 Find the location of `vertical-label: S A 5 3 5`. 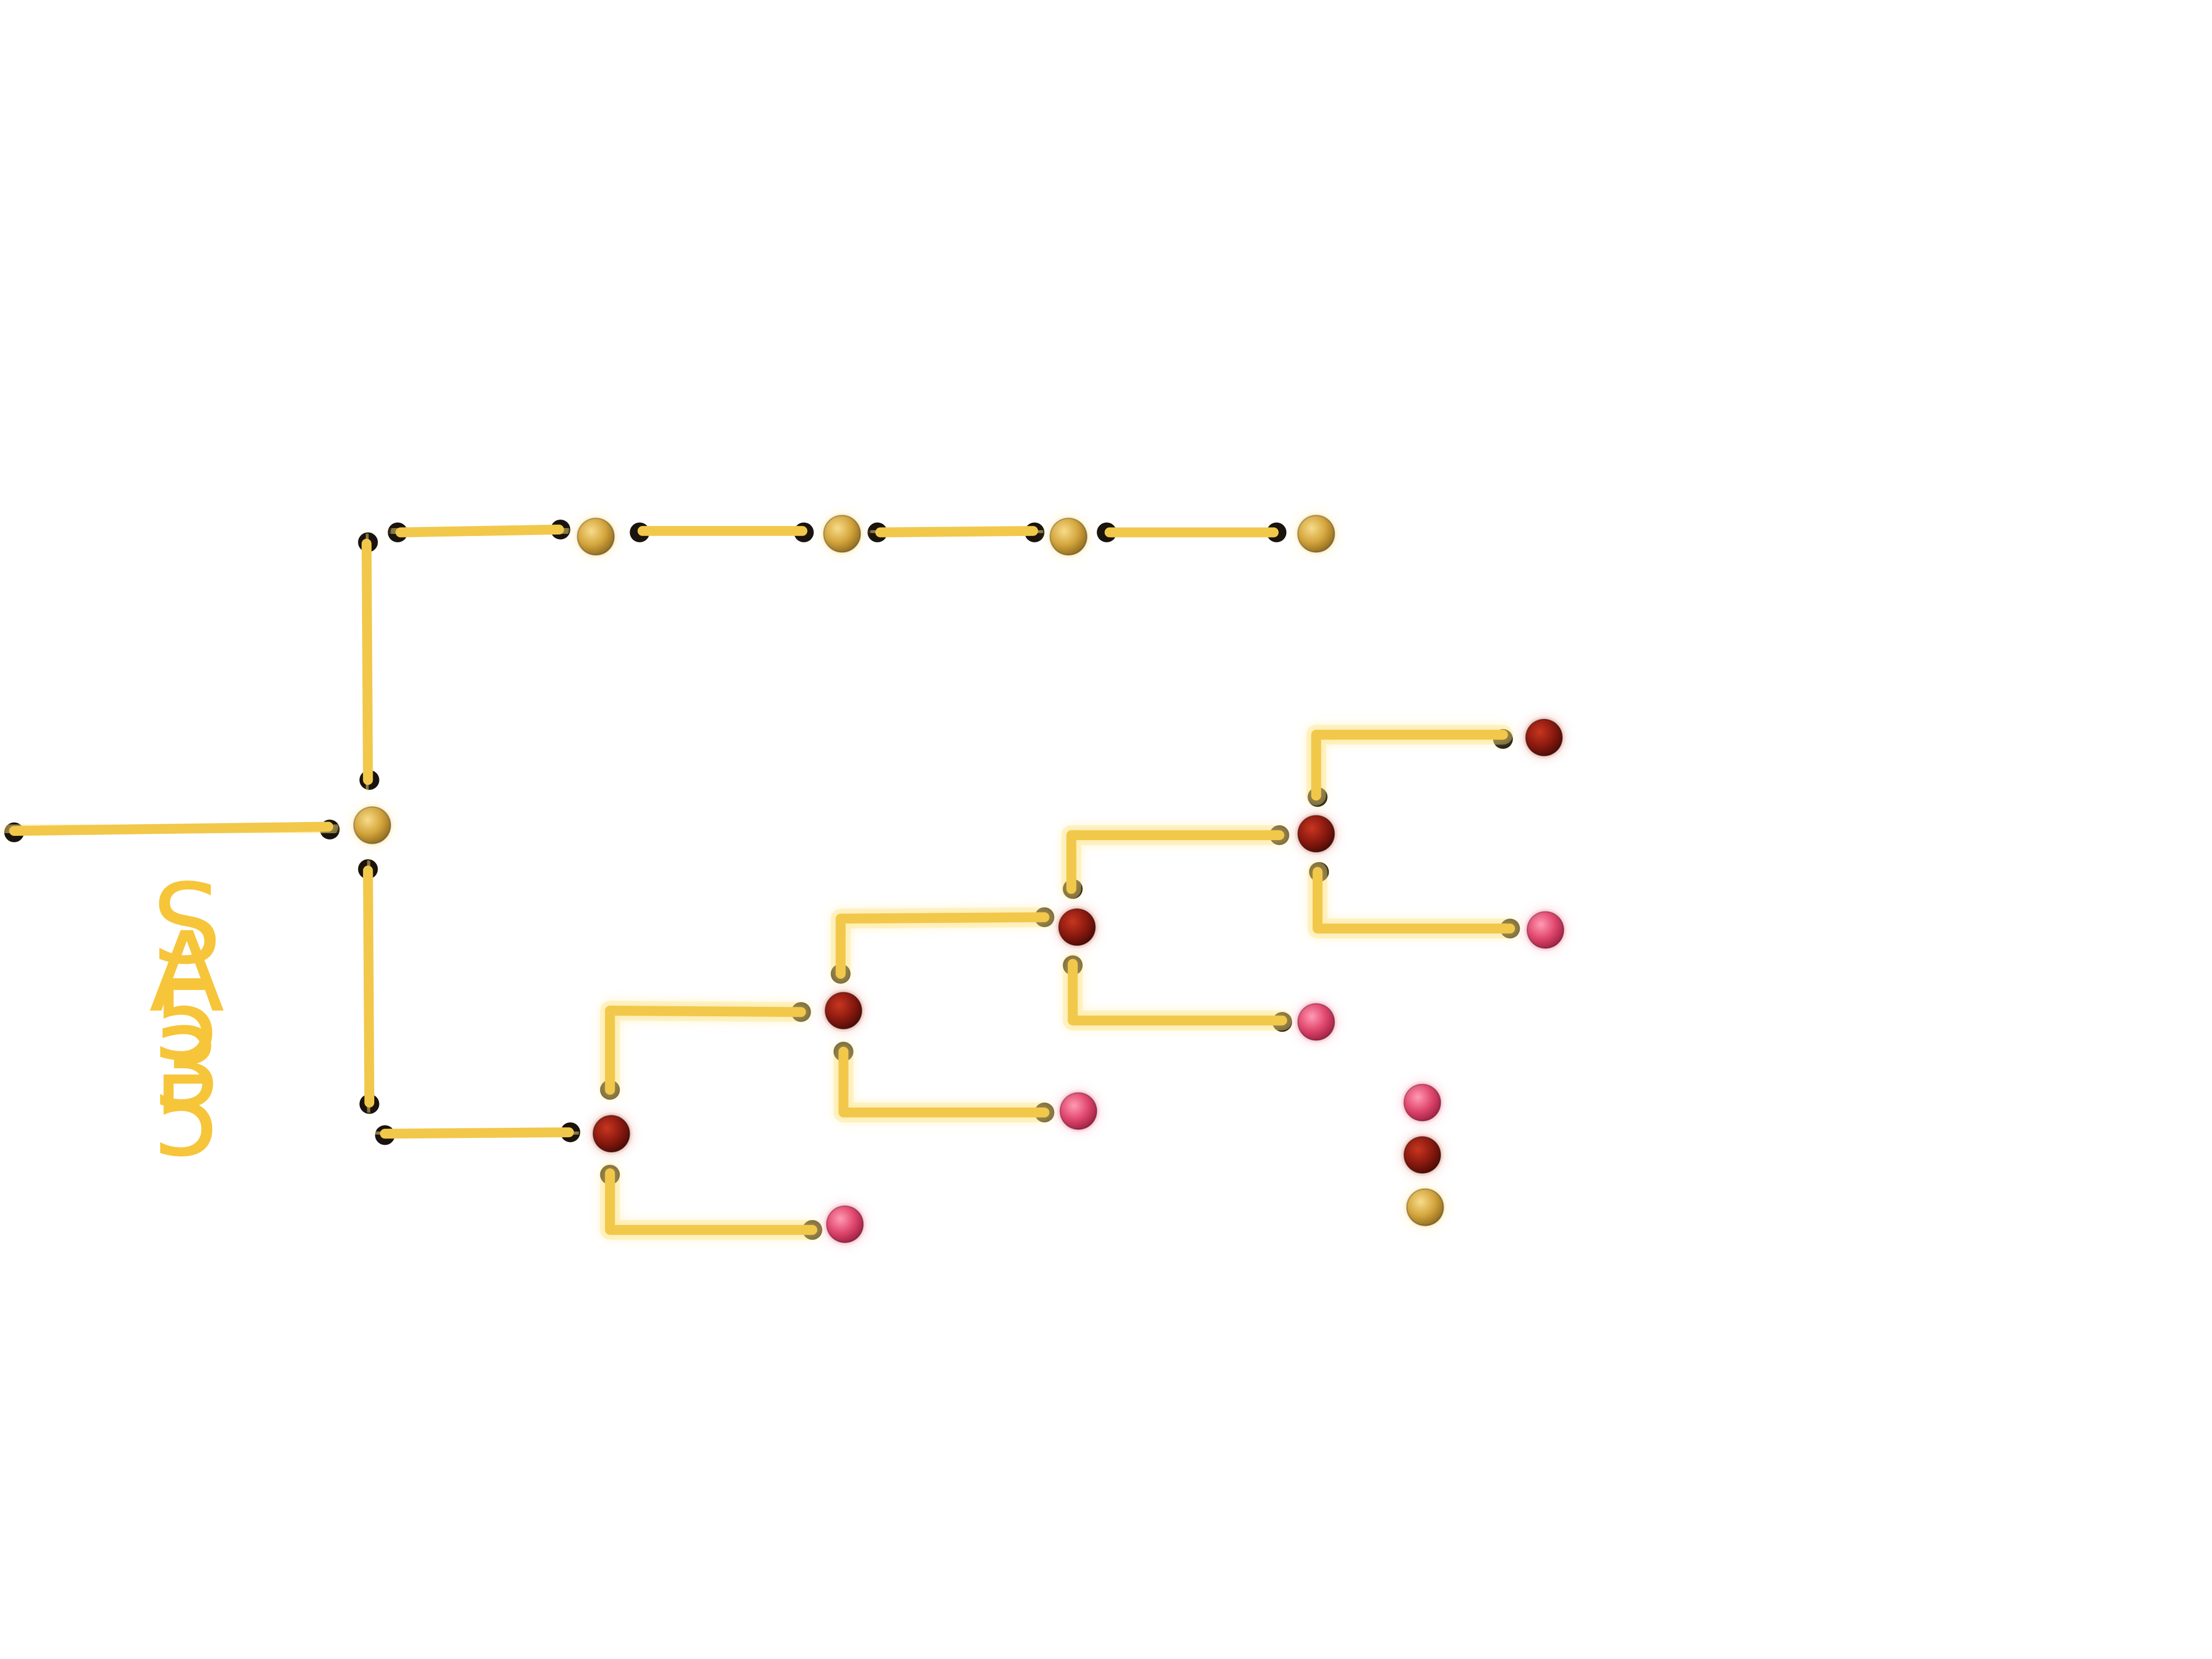

vertical-label: S A 5 3 5 is located at coordinates (187, 1021).